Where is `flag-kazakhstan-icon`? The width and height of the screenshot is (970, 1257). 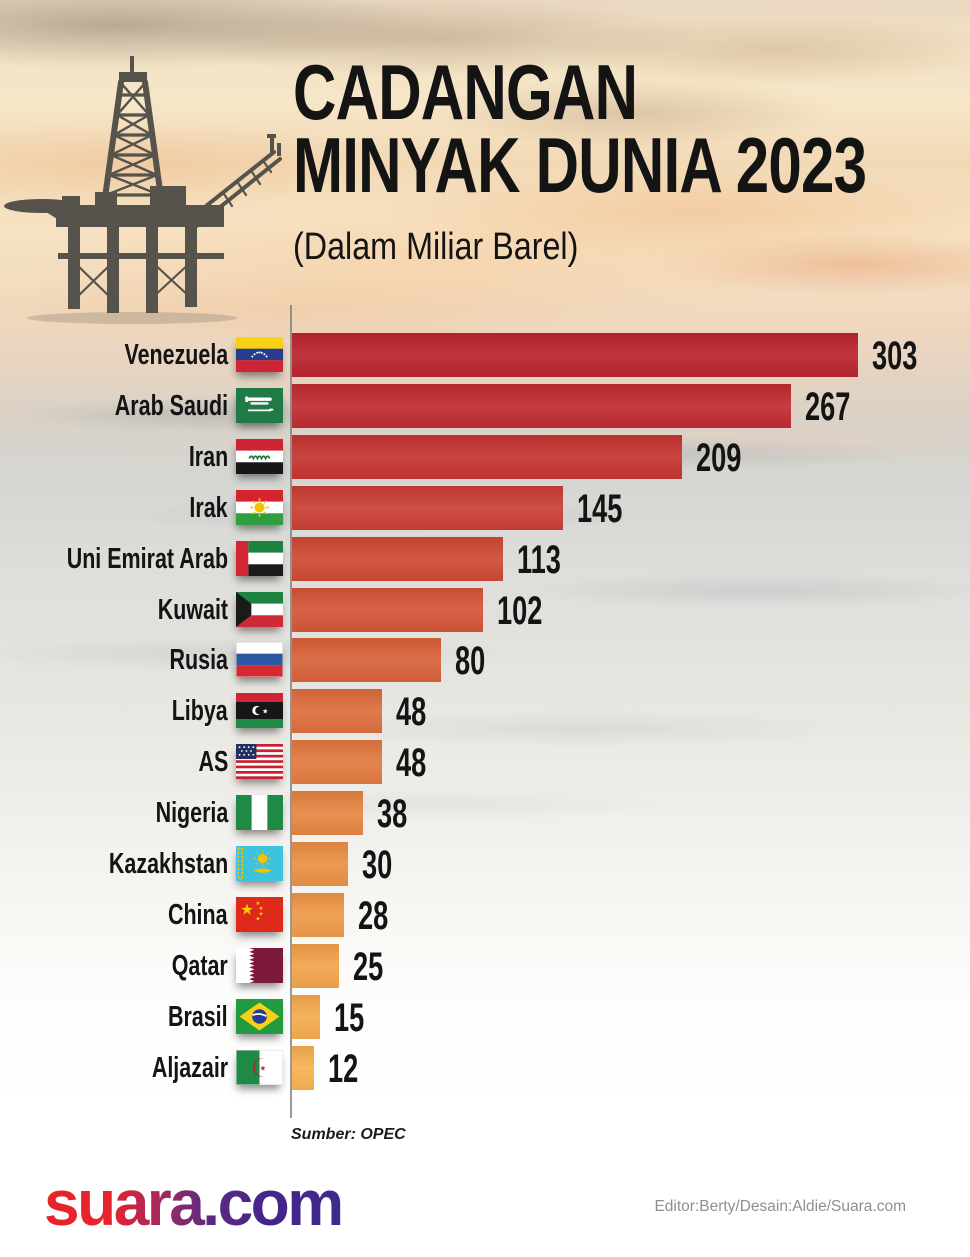
flag-kazakhstan-icon is located at coordinates (259, 863).